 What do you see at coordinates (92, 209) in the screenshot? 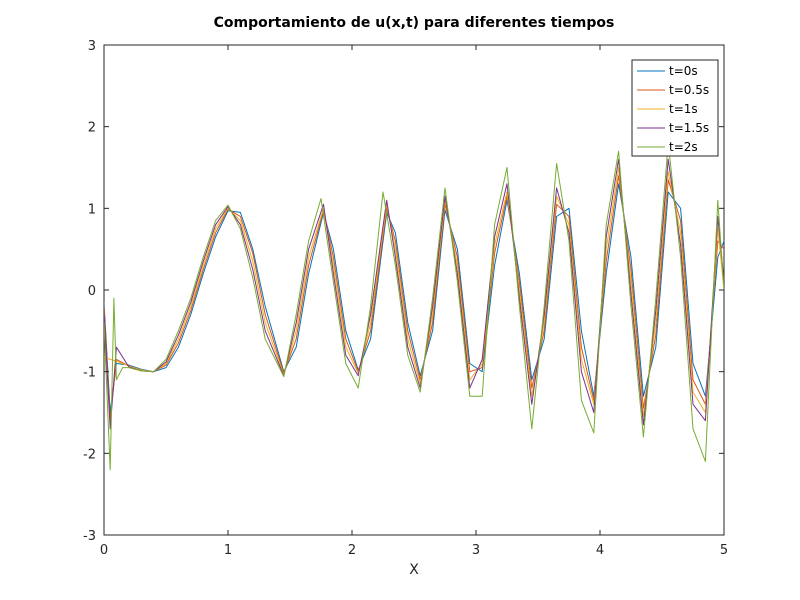
I see `y-tick-label: 1` at bounding box center [92, 209].